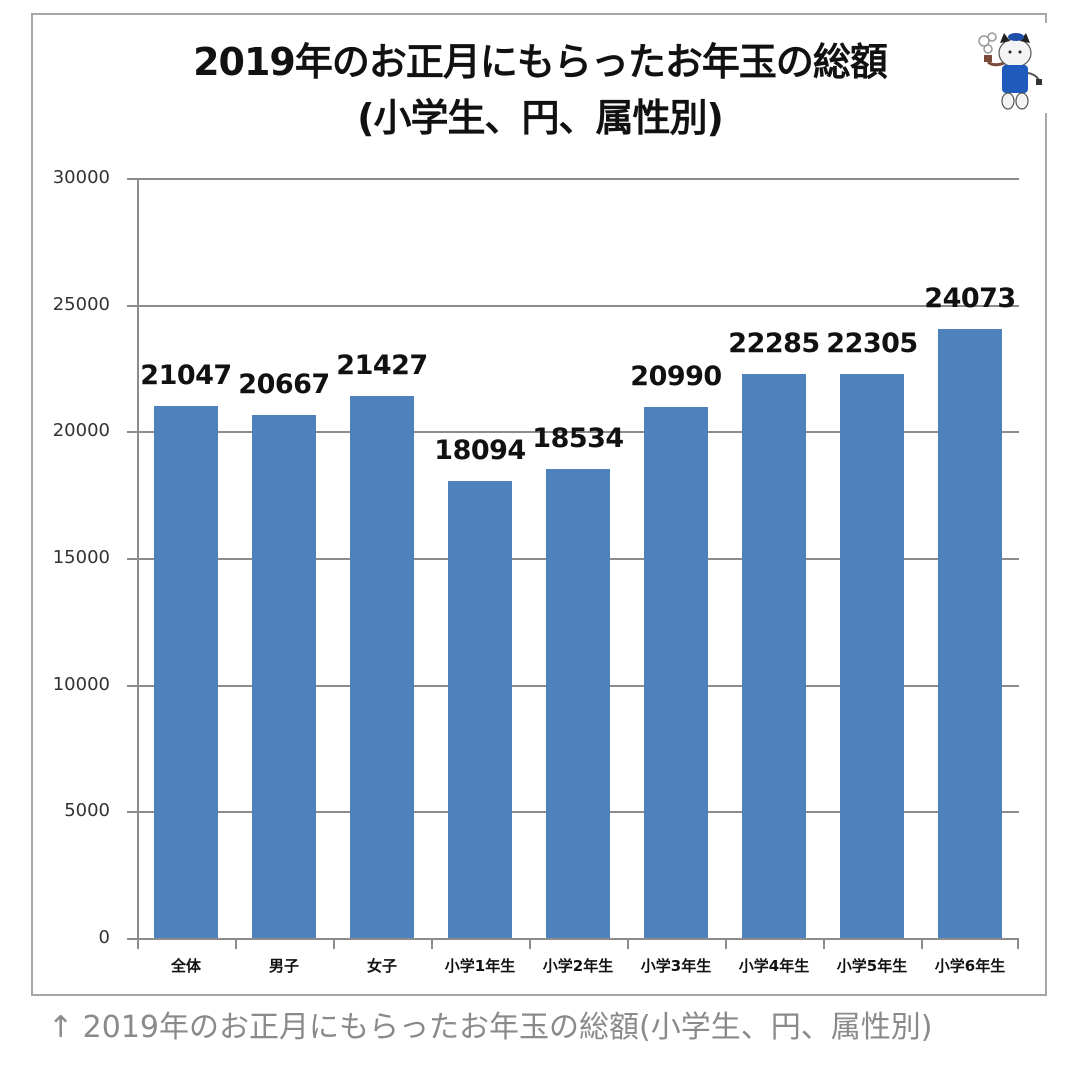  Describe the element at coordinates (284, 677) in the screenshot. I see `bar-danshi` at that location.